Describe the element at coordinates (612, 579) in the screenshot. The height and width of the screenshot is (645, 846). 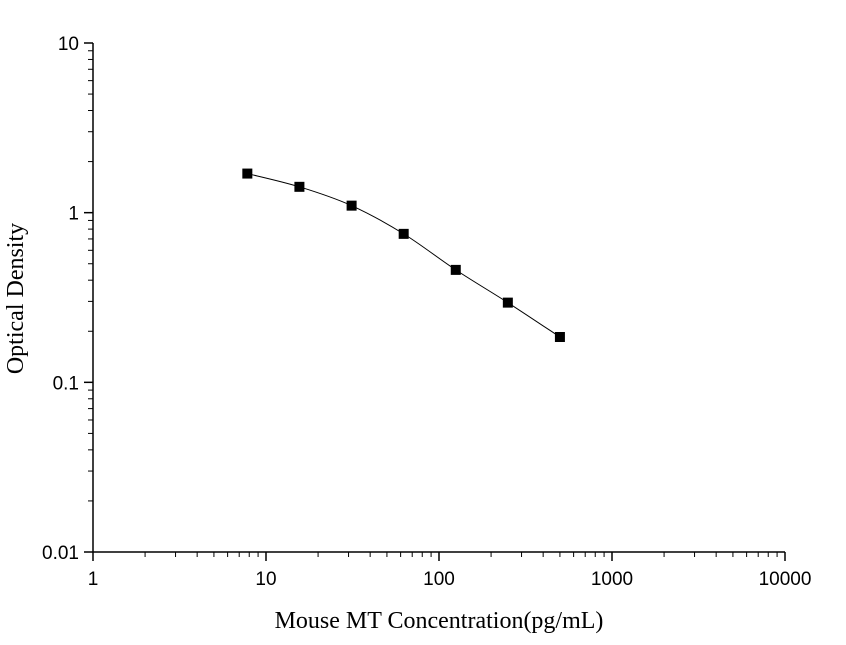
I see `x-tick-label: 1000` at that location.